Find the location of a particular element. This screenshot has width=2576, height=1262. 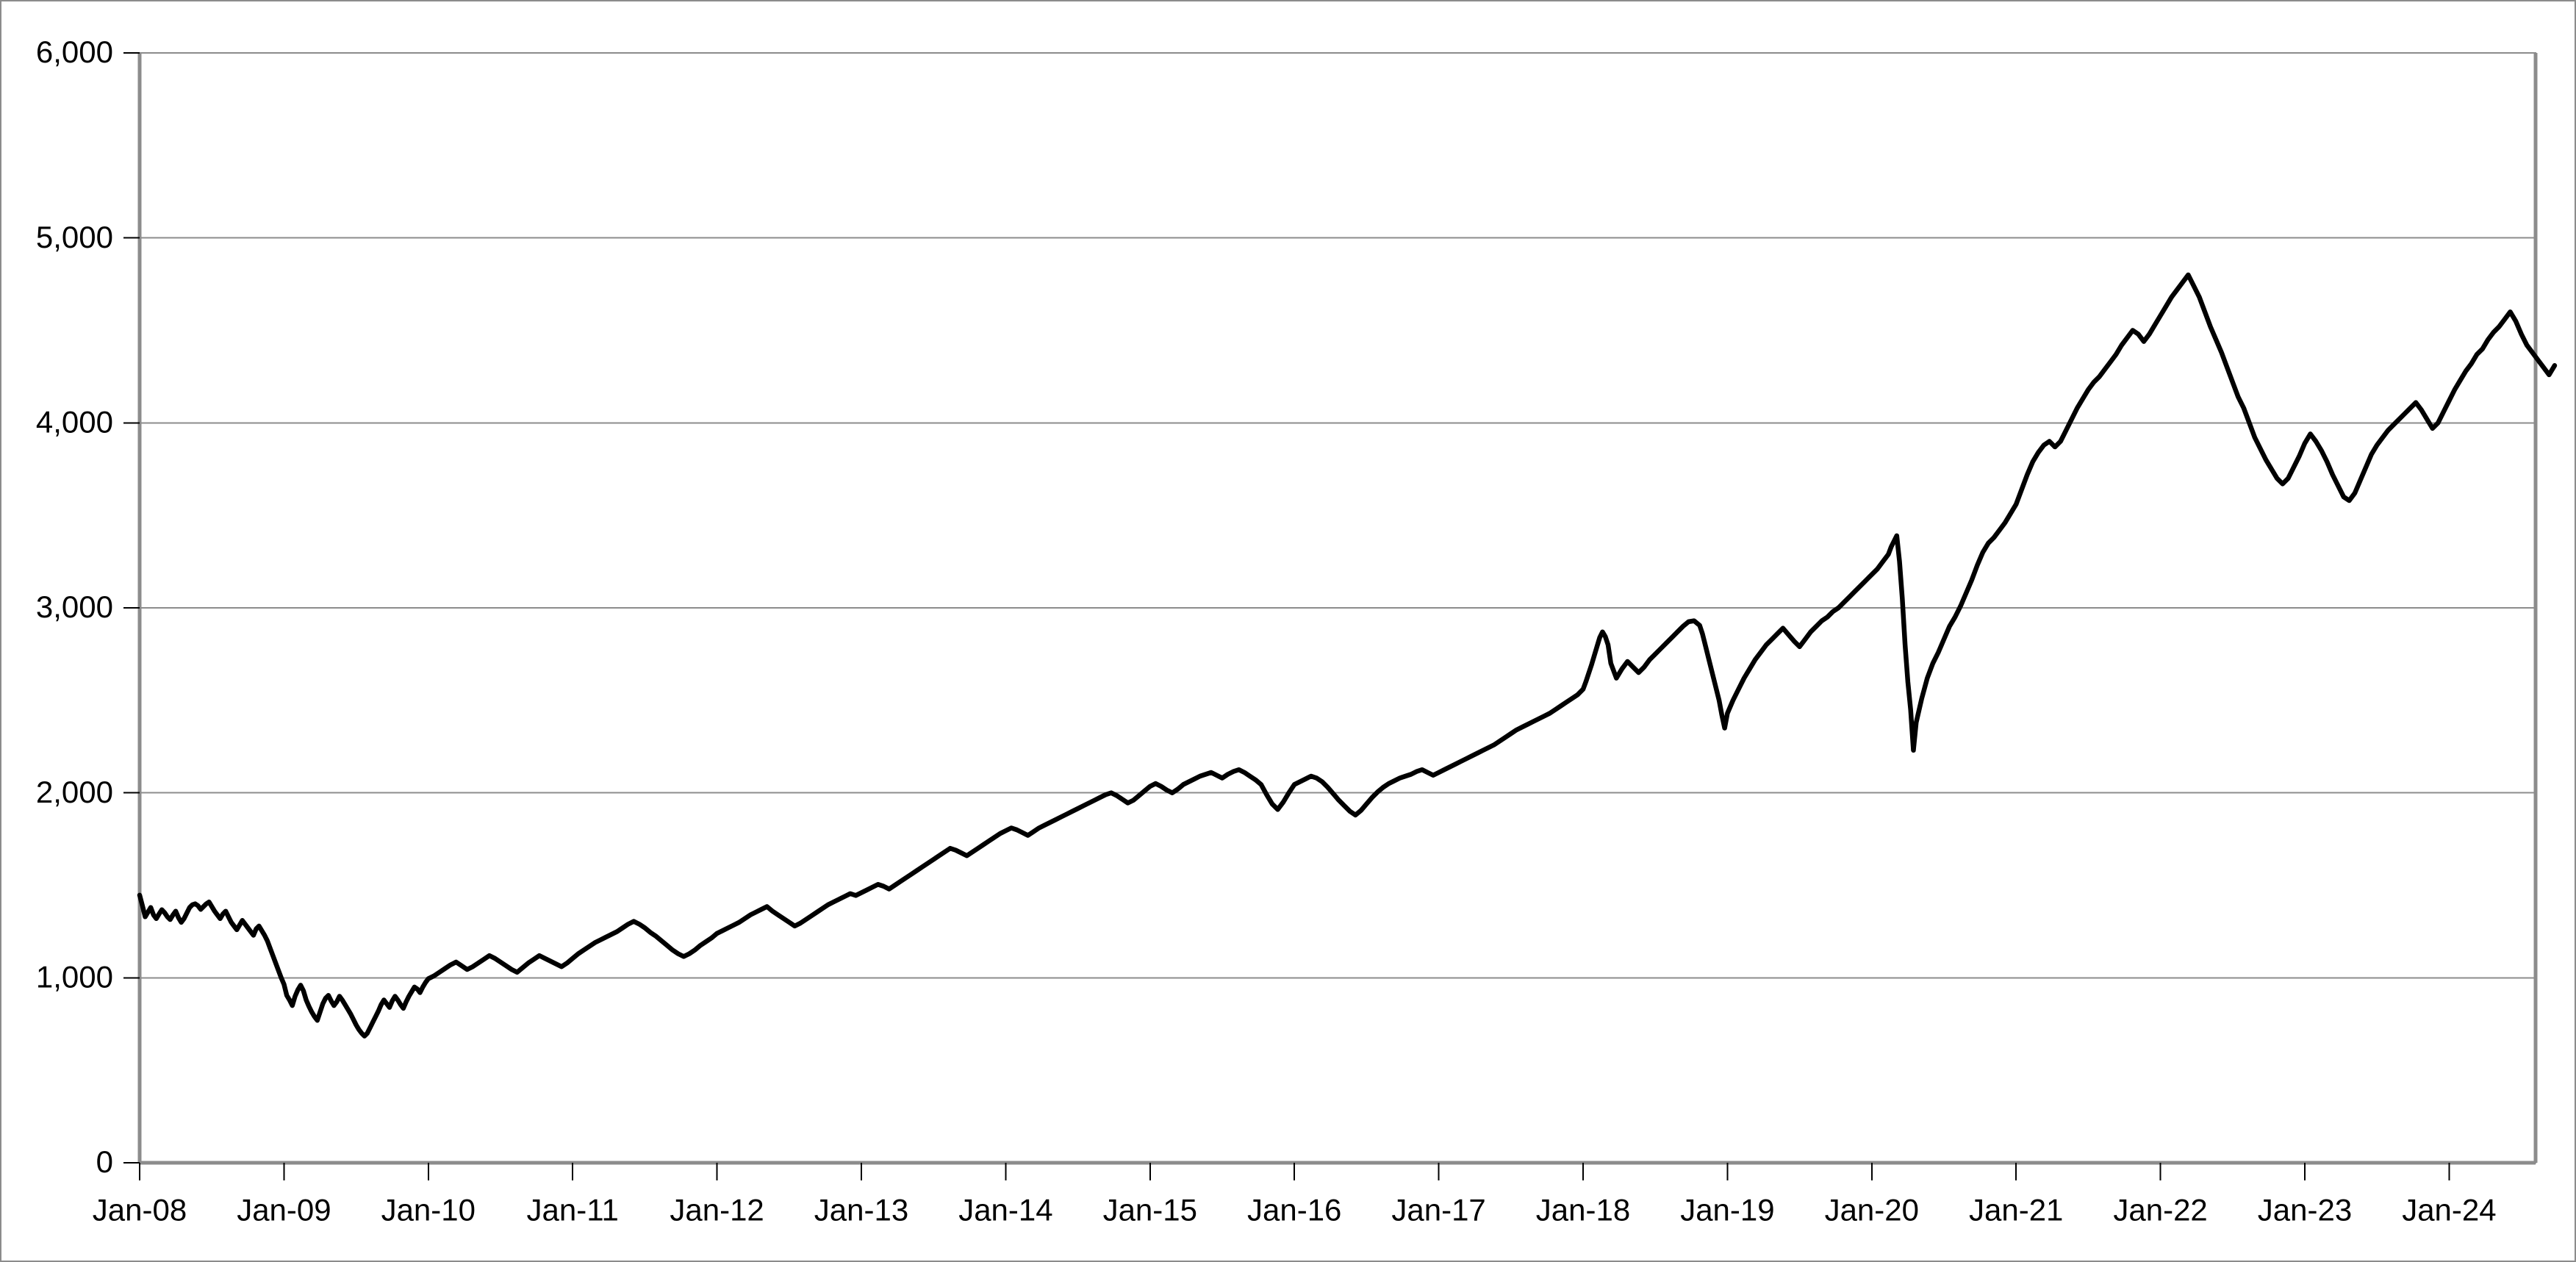

x-tick-label: Jan-19 is located at coordinates (1727, 1209).